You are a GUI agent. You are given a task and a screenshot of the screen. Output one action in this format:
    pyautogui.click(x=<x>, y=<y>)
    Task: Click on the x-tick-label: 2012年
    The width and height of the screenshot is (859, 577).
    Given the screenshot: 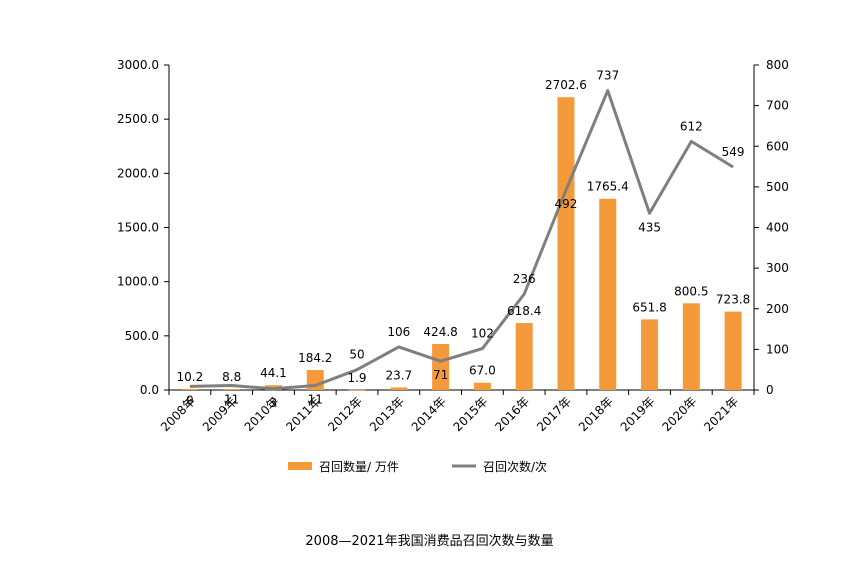 What is the action you would take?
    pyautogui.click(x=345, y=414)
    